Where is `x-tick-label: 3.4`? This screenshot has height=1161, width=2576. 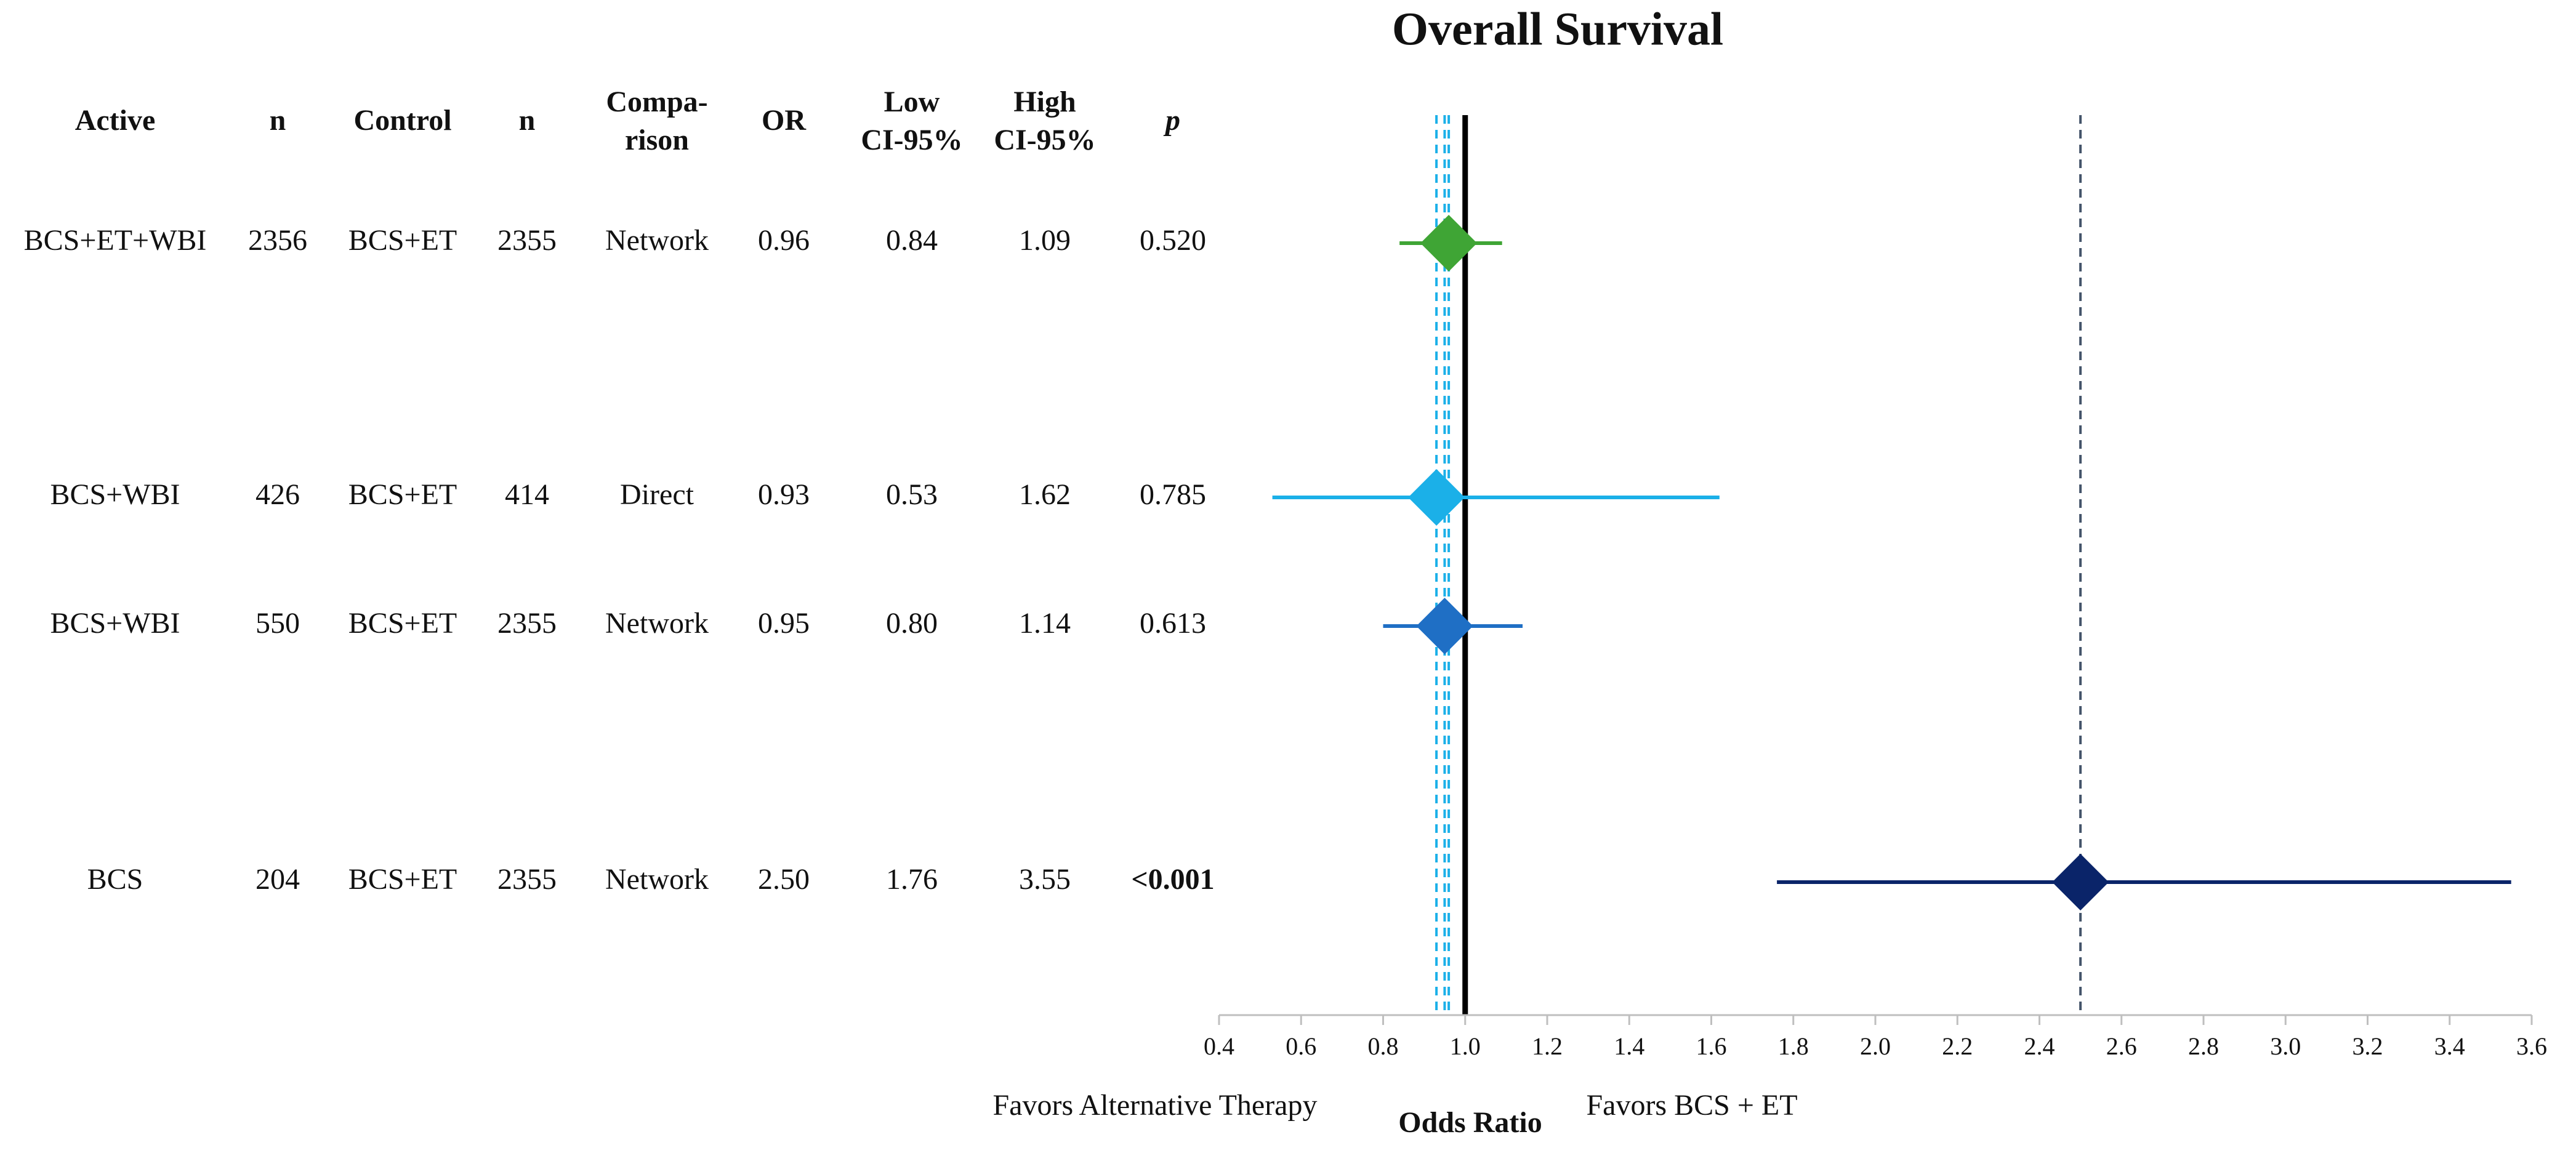 x-tick-label: 3.4 is located at coordinates (2449, 1046).